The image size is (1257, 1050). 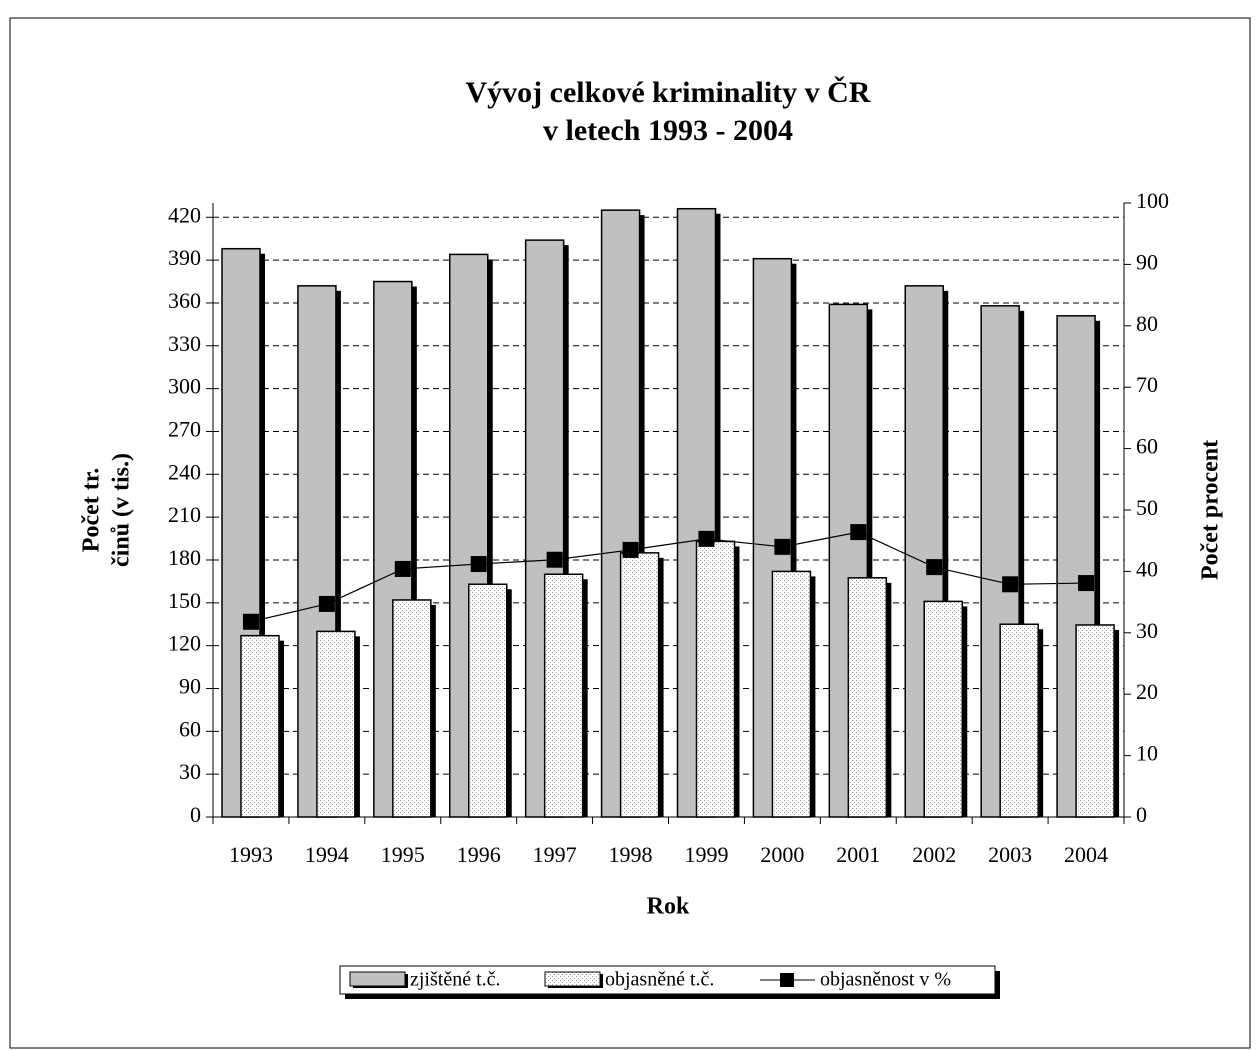 What do you see at coordinates (479, 854) in the screenshot?
I see `x-tick-label: 1996` at bounding box center [479, 854].